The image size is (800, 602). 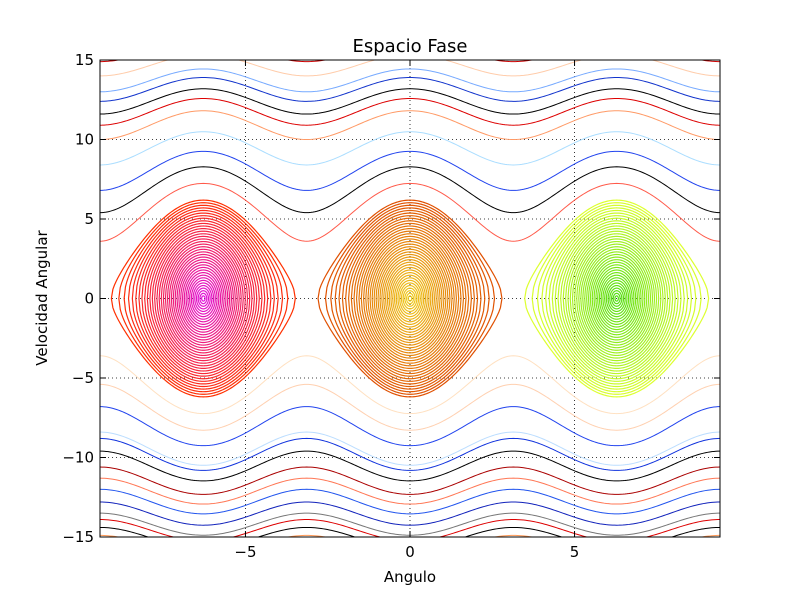 I want to click on y-tick-label: 15, so click(x=84, y=60).